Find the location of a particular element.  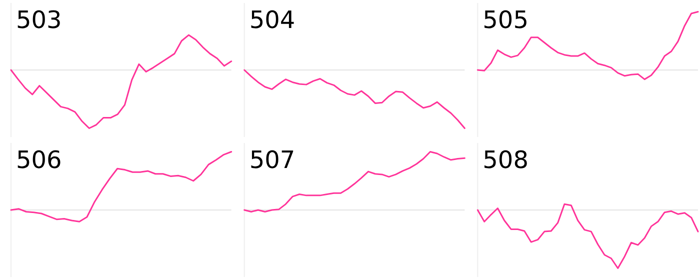

chart-title: 506 is located at coordinates (39, 160).